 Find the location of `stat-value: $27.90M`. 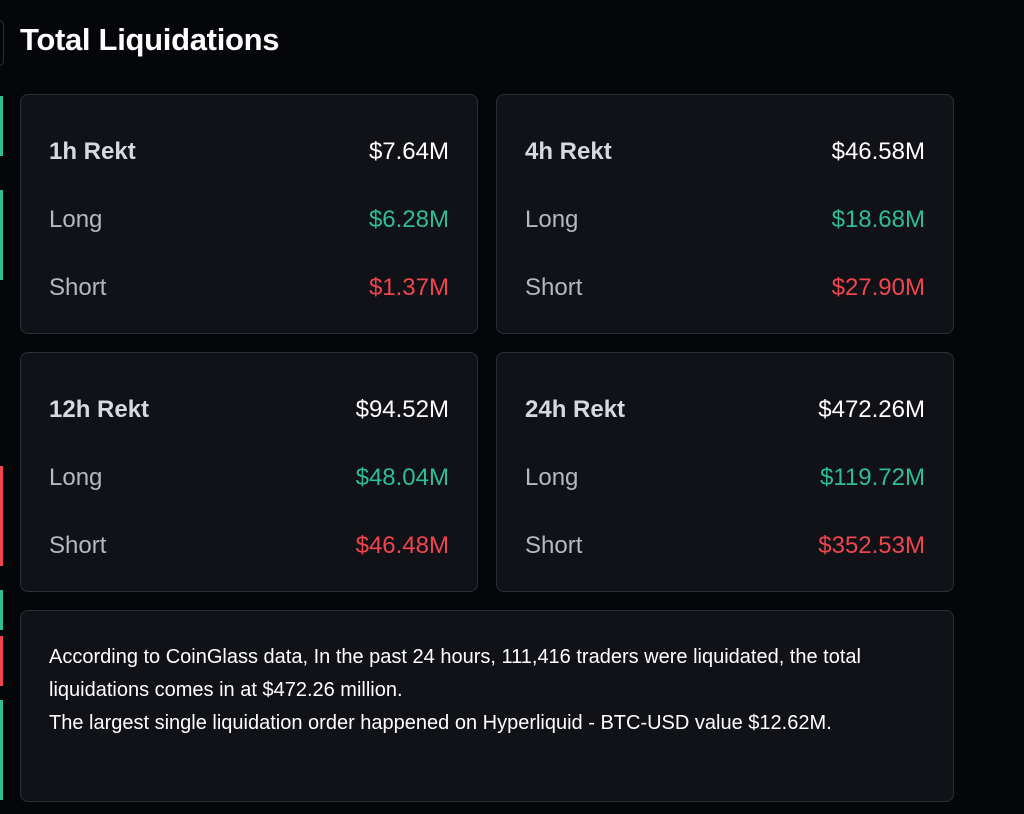

stat-value: $27.90M is located at coordinates (878, 287).